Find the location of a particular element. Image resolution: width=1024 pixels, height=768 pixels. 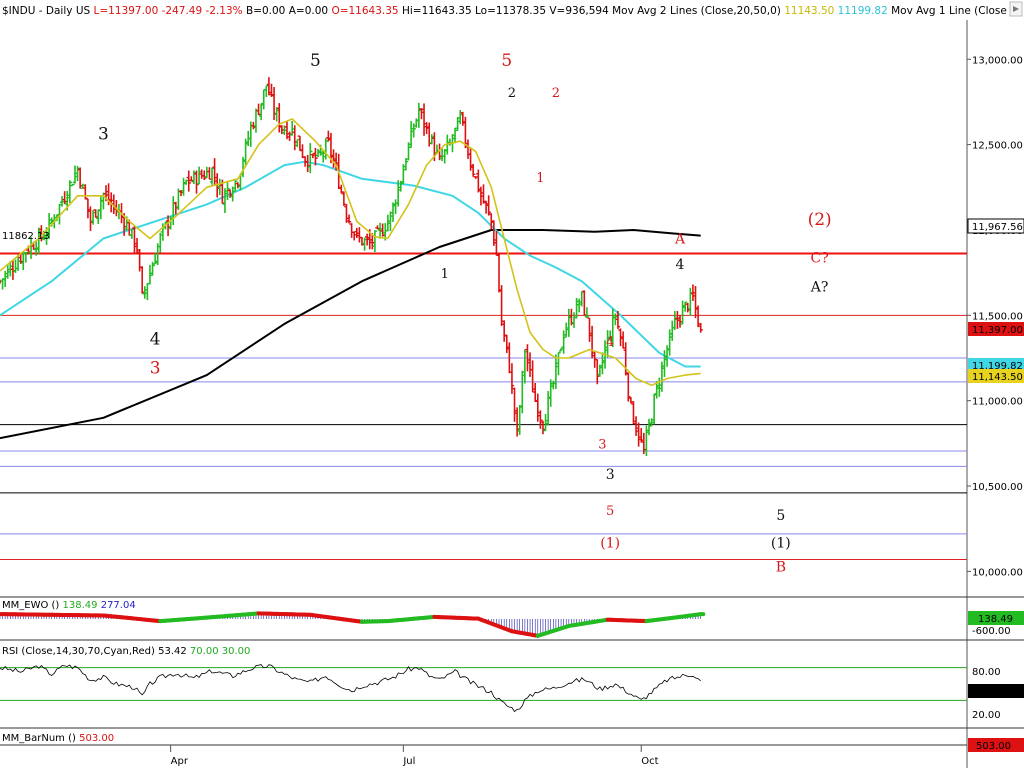

badge-rsi-text: 53.42 is located at coordinates (994, 692).